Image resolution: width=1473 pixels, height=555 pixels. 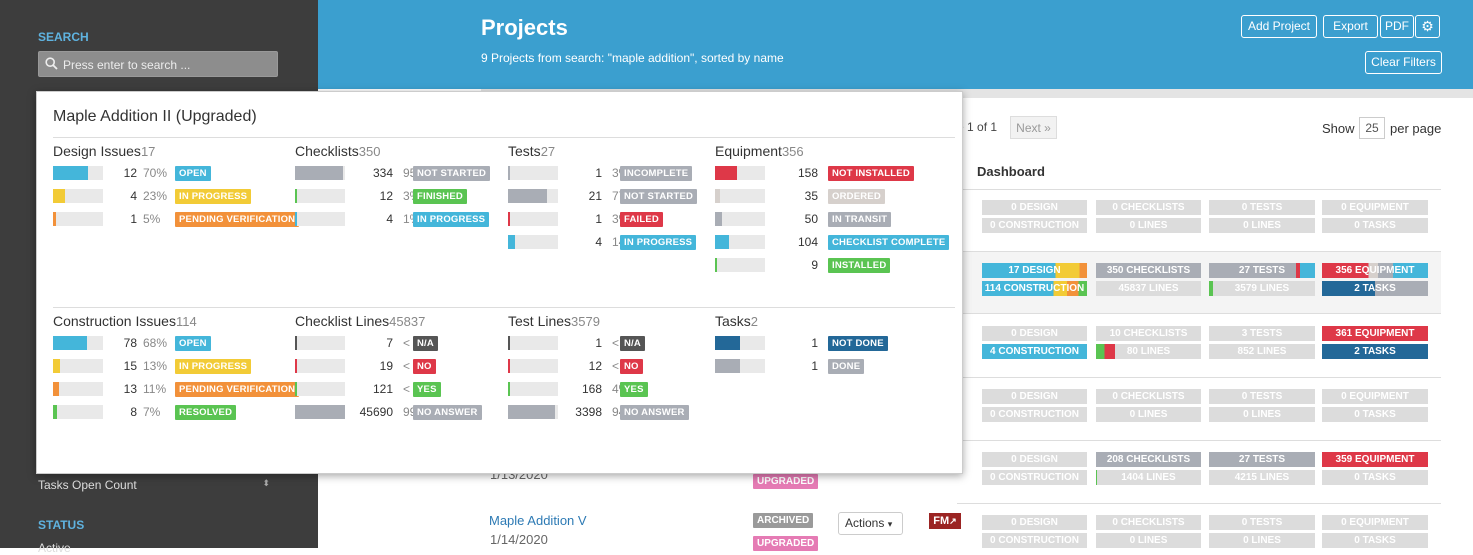 What do you see at coordinates (811, 196) in the screenshot?
I see `status-count: 35` at bounding box center [811, 196].